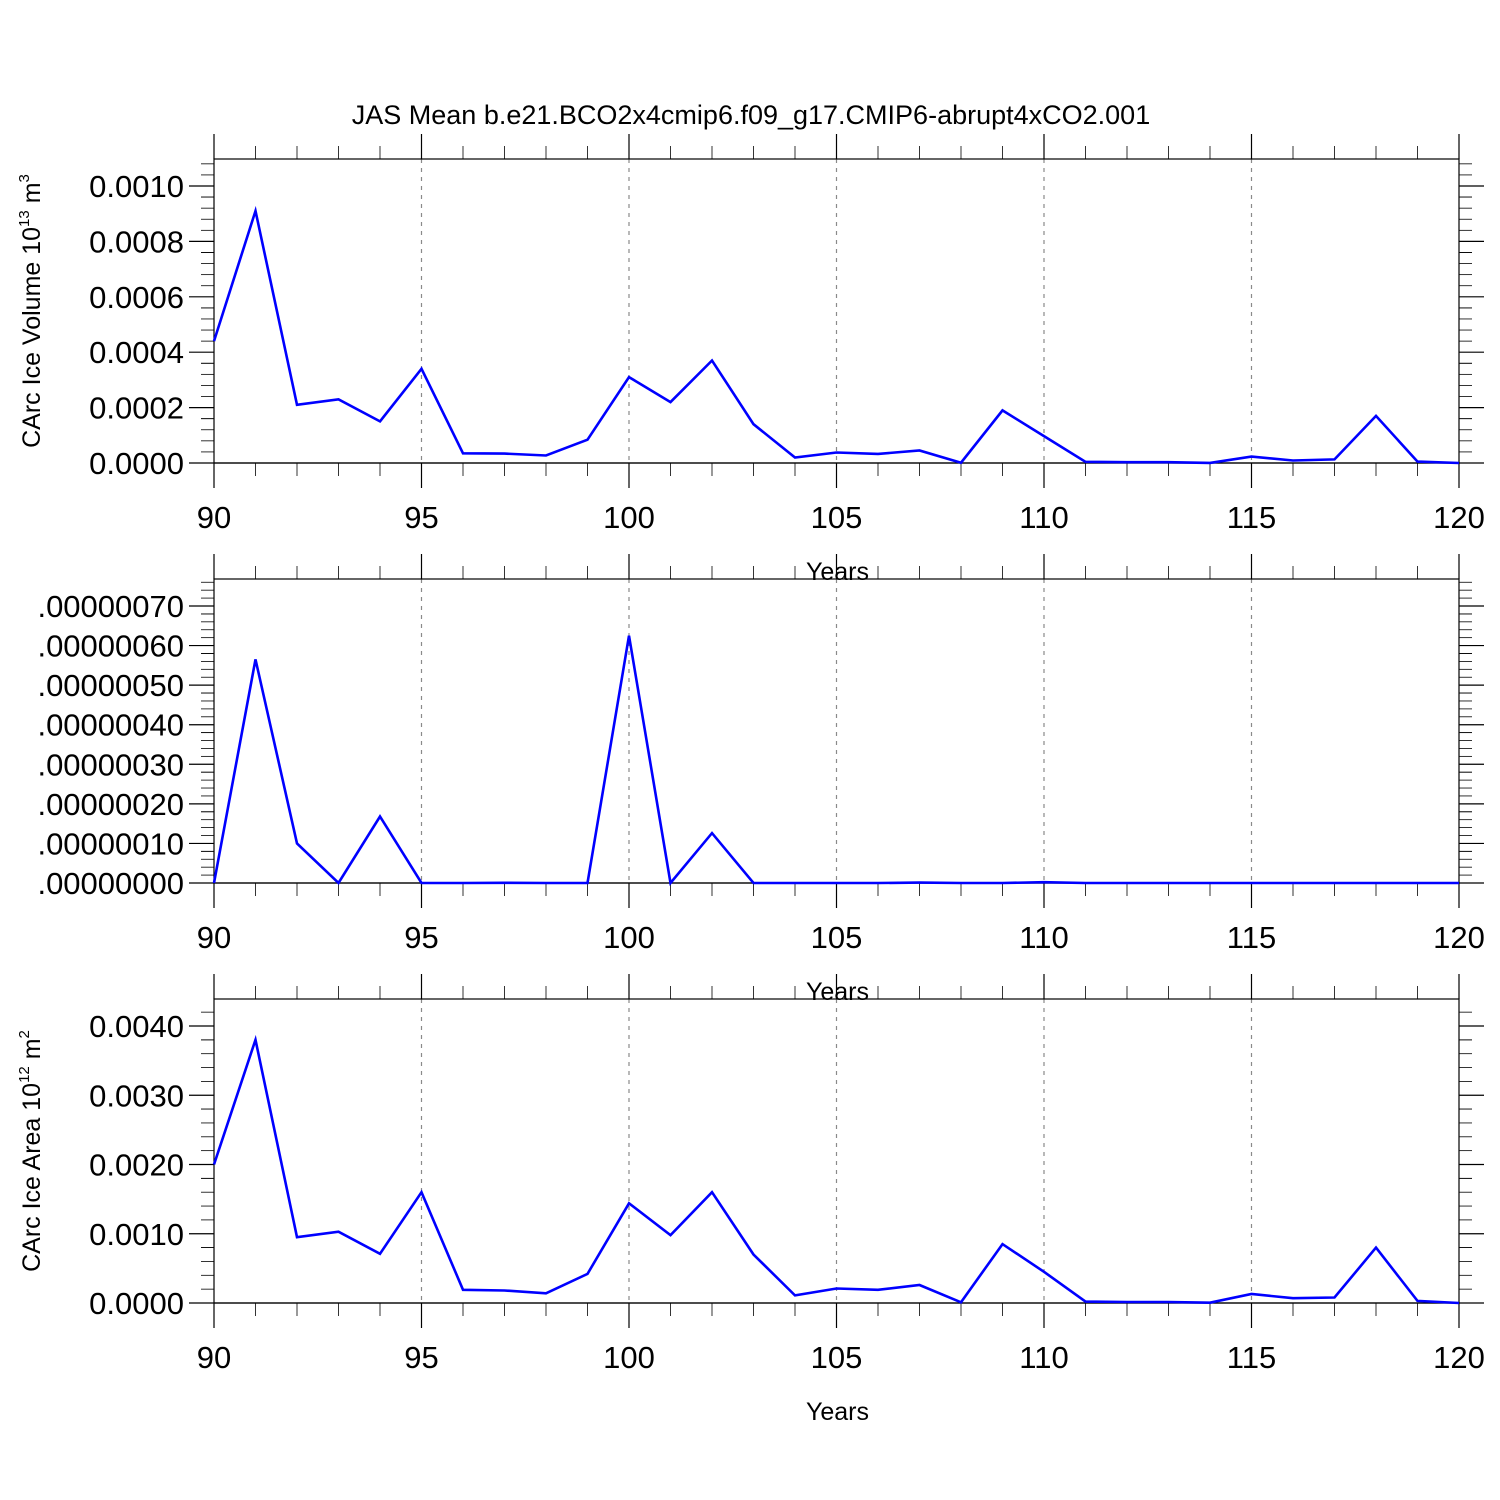  Describe the element at coordinates (24, 218) in the screenshot. I see `y-axis-label-ylabel-sup: 13` at that location.